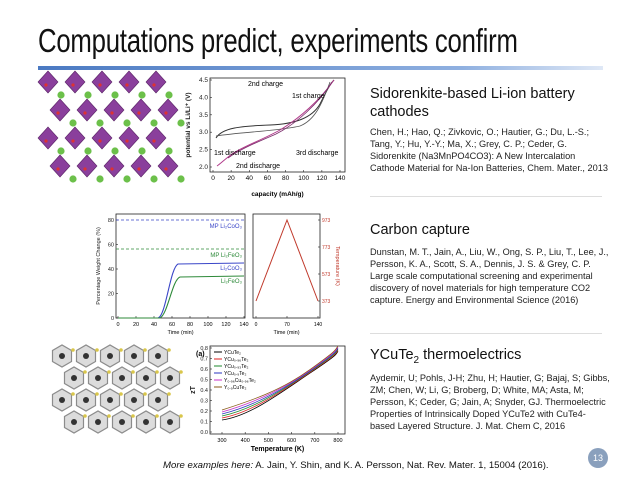  What do you see at coordinates (111, 221) in the screenshot?
I see `y-tick-label: 80` at bounding box center [111, 221].